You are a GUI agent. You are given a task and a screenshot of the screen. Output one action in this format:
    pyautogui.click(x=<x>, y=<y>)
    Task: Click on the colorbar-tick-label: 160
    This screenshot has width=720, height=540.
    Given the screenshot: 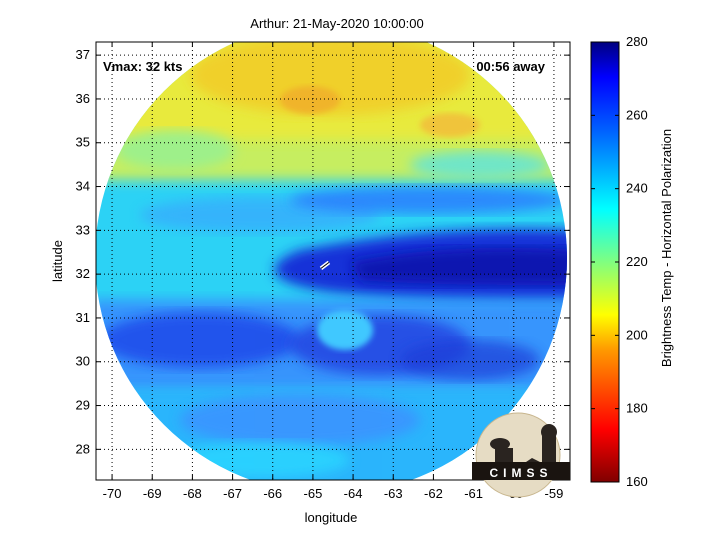 What is the action you would take?
    pyautogui.click(x=637, y=481)
    